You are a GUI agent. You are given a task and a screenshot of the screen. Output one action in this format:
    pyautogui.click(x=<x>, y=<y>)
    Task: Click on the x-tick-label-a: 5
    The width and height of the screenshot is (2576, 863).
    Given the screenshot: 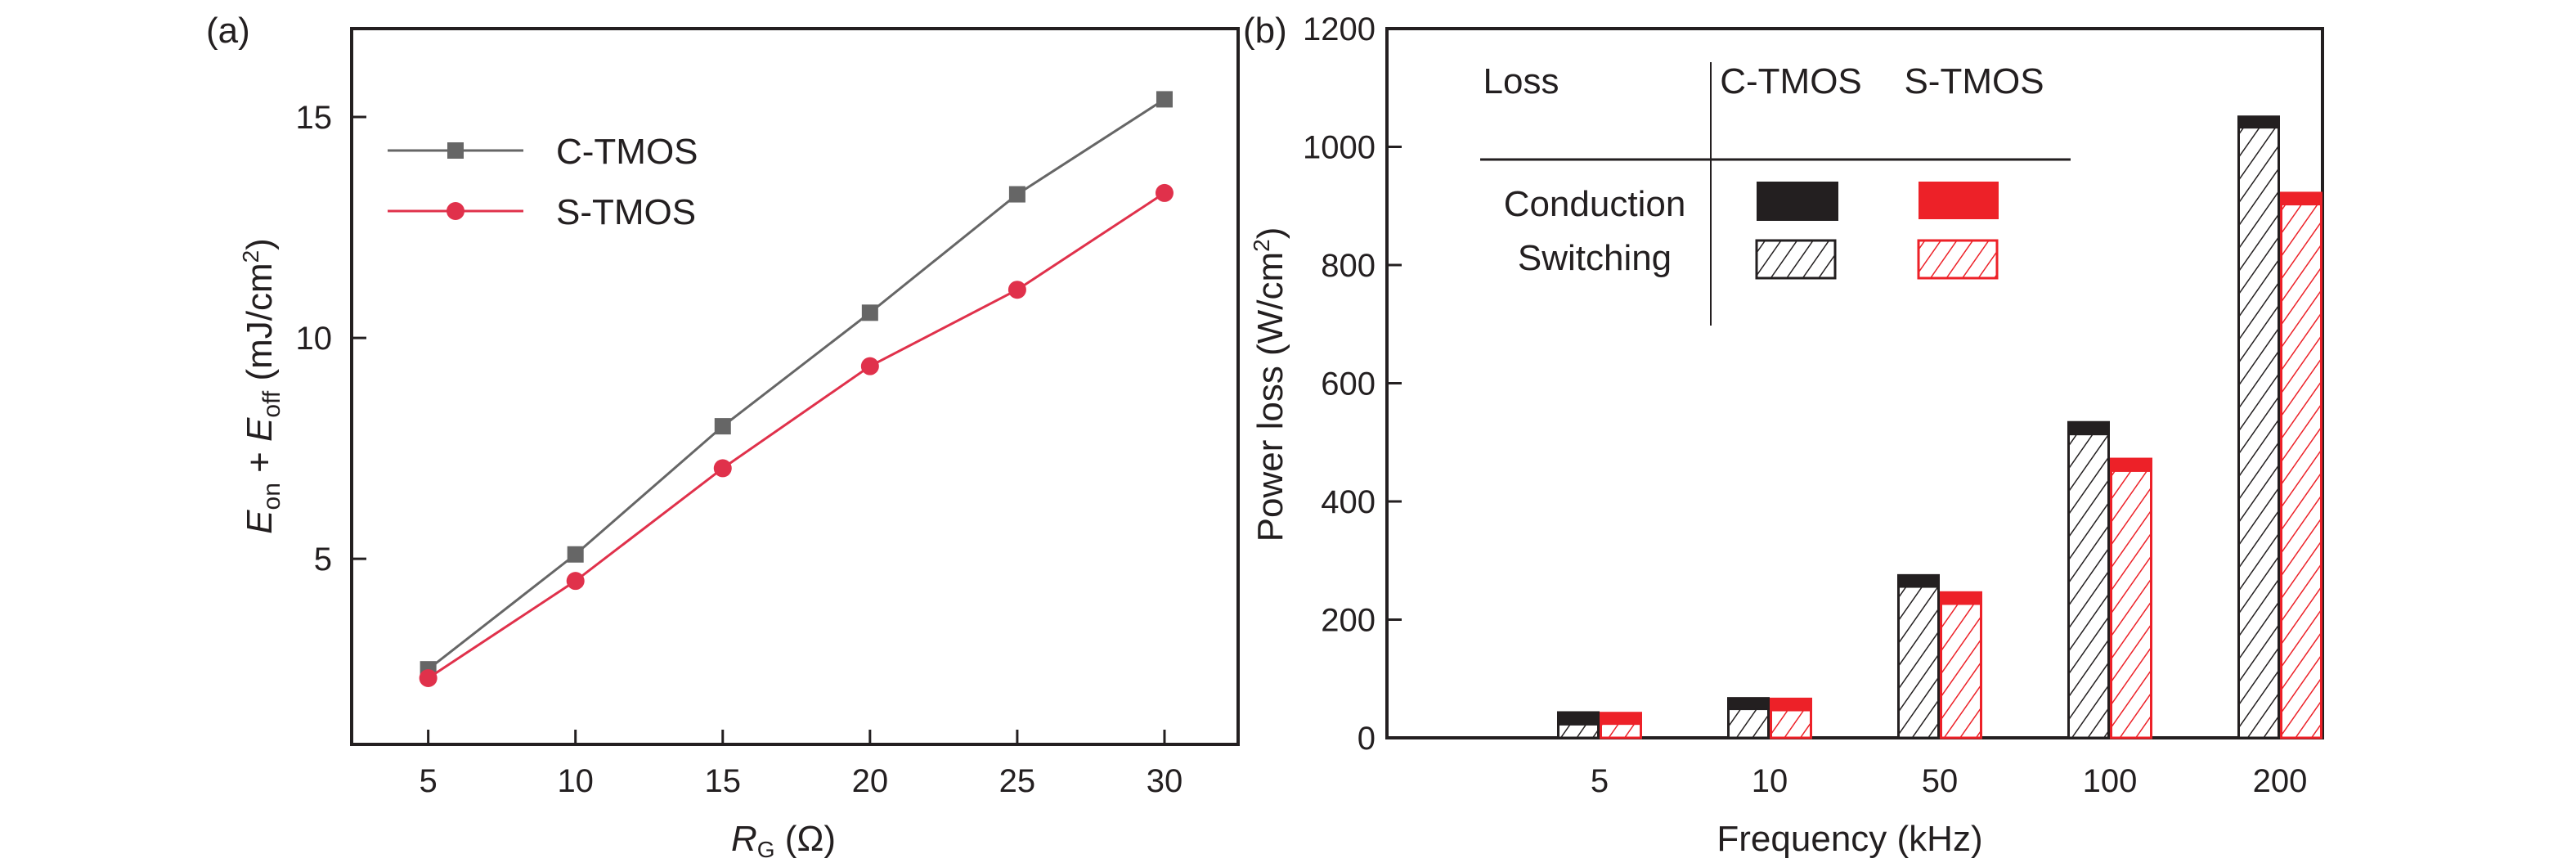 What is the action you would take?
    pyautogui.click(x=429, y=781)
    